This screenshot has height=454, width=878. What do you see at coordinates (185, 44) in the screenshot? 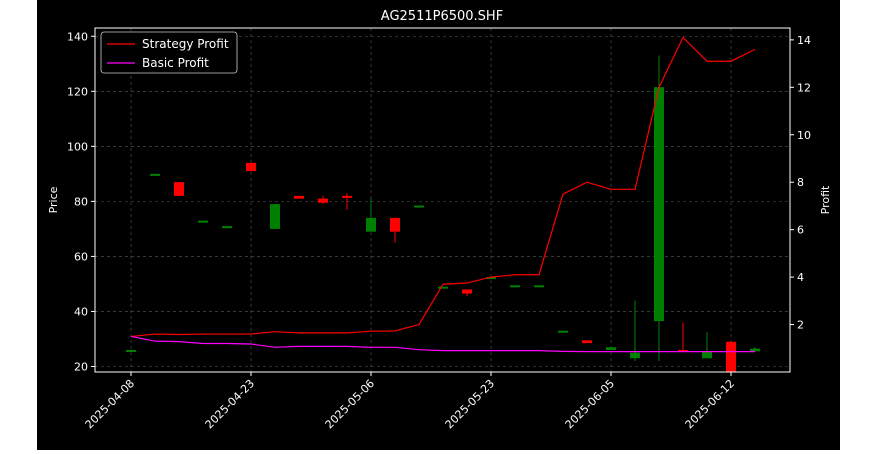
I see `legend-strategy-label: Strategy Profit` at bounding box center [185, 44].